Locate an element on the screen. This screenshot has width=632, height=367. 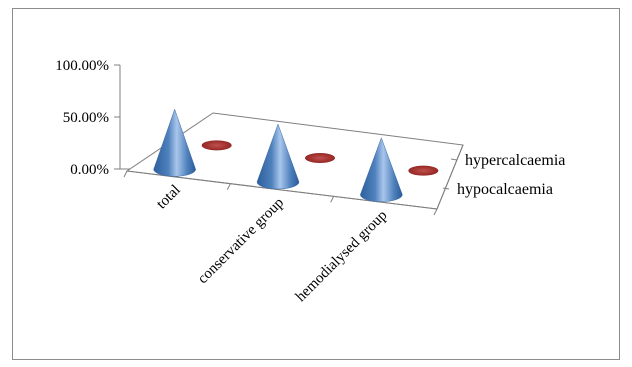
y-tick-label: 0.00% is located at coordinates (89, 170).